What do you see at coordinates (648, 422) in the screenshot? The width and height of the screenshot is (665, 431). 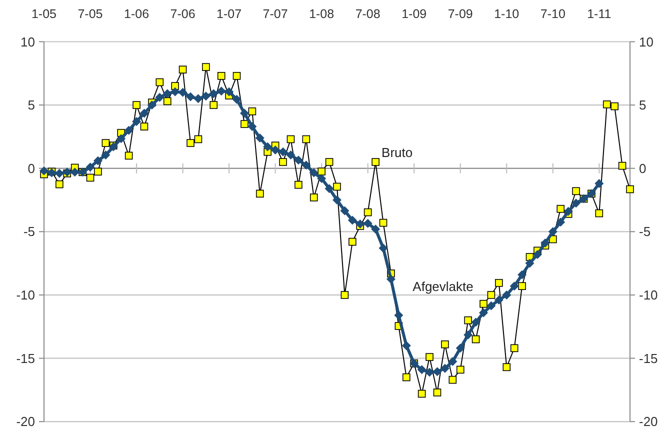 I see `y2-tick-label: -20` at bounding box center [648, 422].